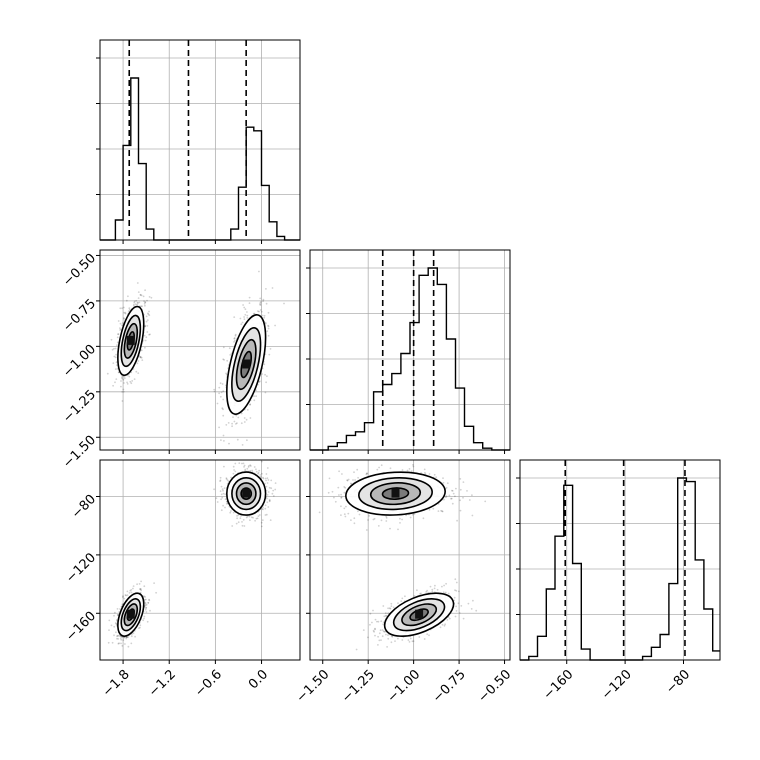 The width and height of the screenshot is (760, 760). Describe the element at coordinates (620, 560) in the screenshot. I see `panel-2-2-frame` at that location.